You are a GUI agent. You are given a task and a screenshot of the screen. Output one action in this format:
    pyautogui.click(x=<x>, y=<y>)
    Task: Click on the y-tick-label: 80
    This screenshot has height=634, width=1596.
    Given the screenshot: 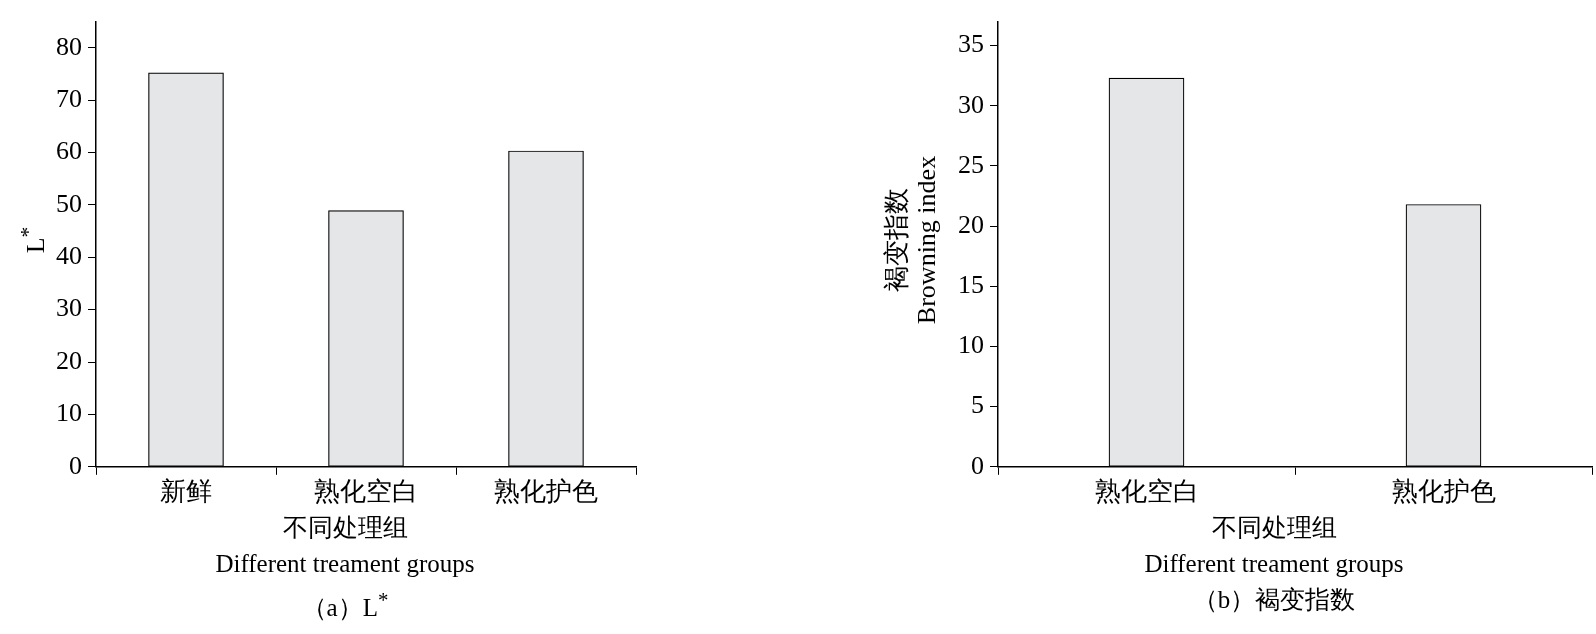 What is the action you would take?
    pyautogui.click(x=69, y=46)
    